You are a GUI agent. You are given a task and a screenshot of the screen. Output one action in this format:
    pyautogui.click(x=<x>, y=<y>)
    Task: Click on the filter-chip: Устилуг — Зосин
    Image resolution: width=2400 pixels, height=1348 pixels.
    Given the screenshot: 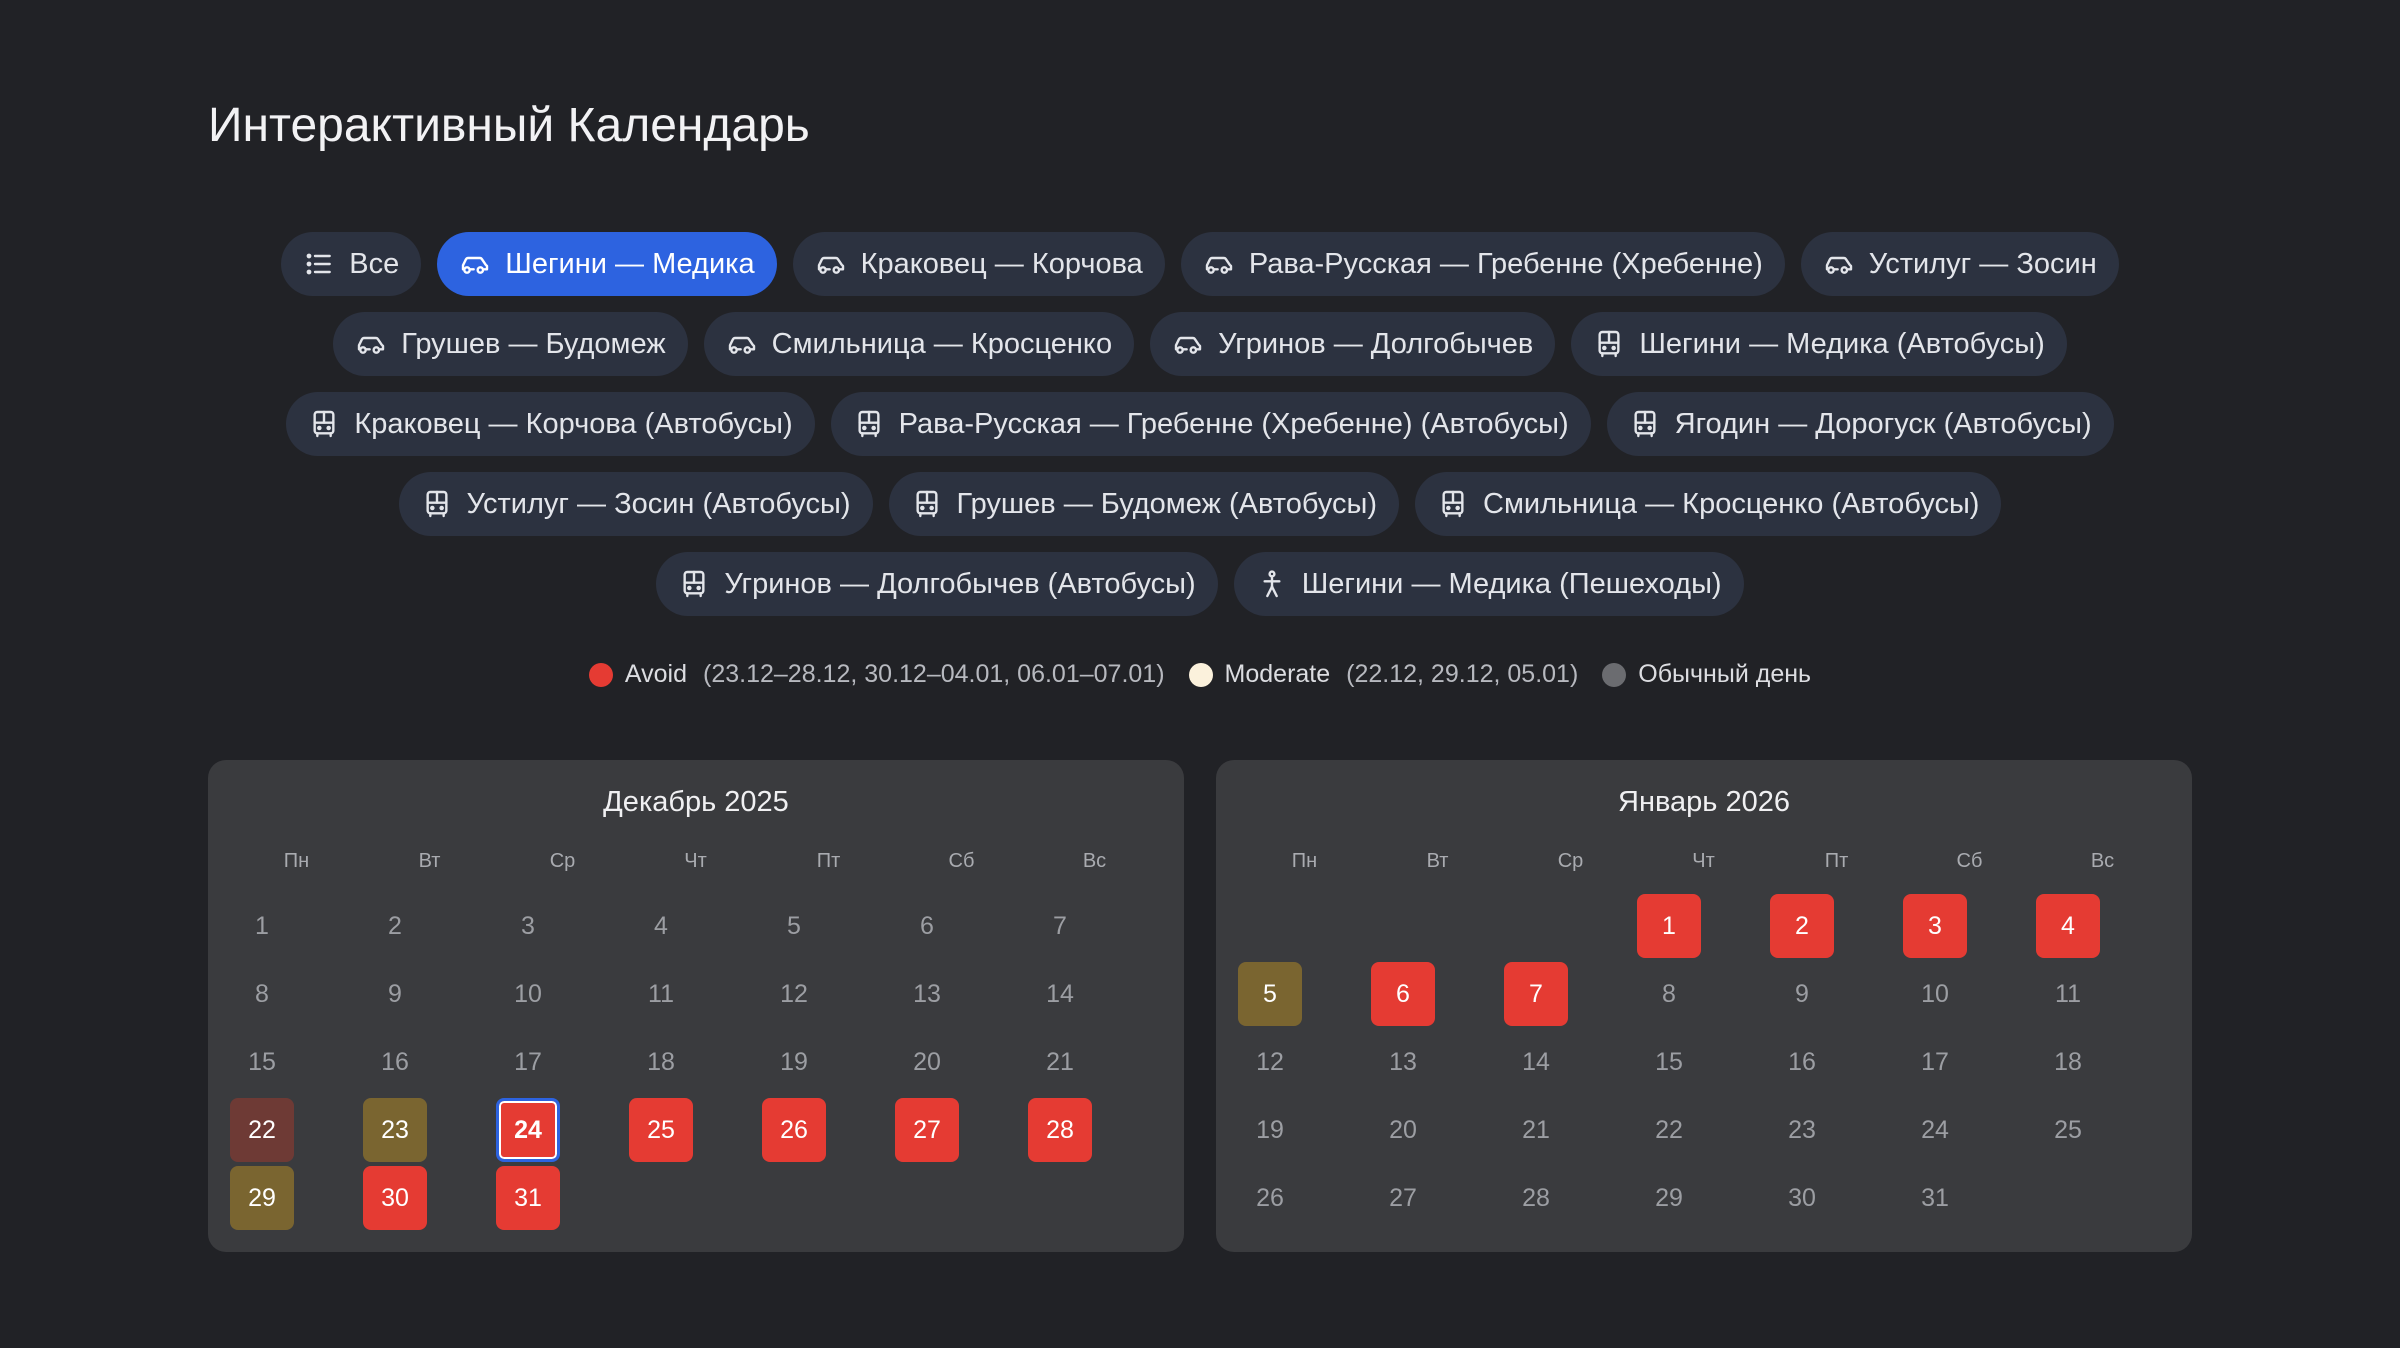 What is the action you would take?
    pyautogui.click(x=1959, y=264)
    